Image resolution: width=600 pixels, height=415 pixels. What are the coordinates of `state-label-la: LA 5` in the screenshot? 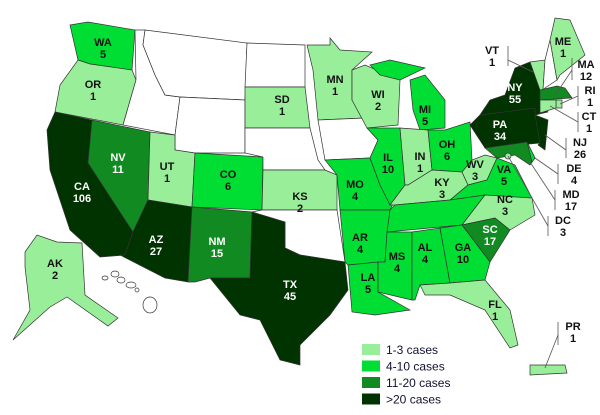 It's located at (368, 284).